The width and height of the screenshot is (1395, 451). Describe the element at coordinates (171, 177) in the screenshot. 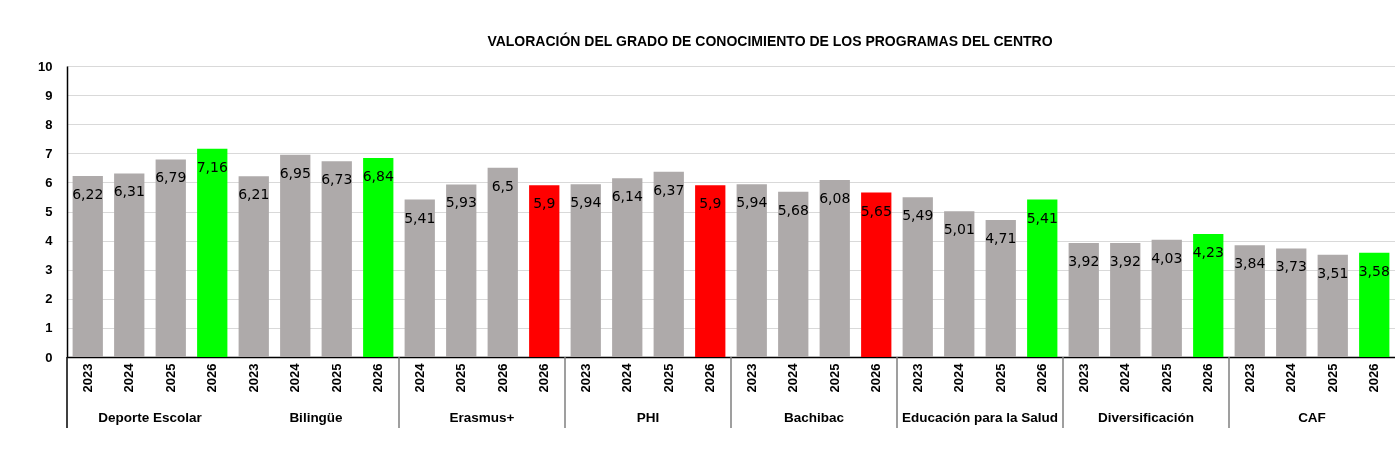

I see `data-label: 6,79` at that location.